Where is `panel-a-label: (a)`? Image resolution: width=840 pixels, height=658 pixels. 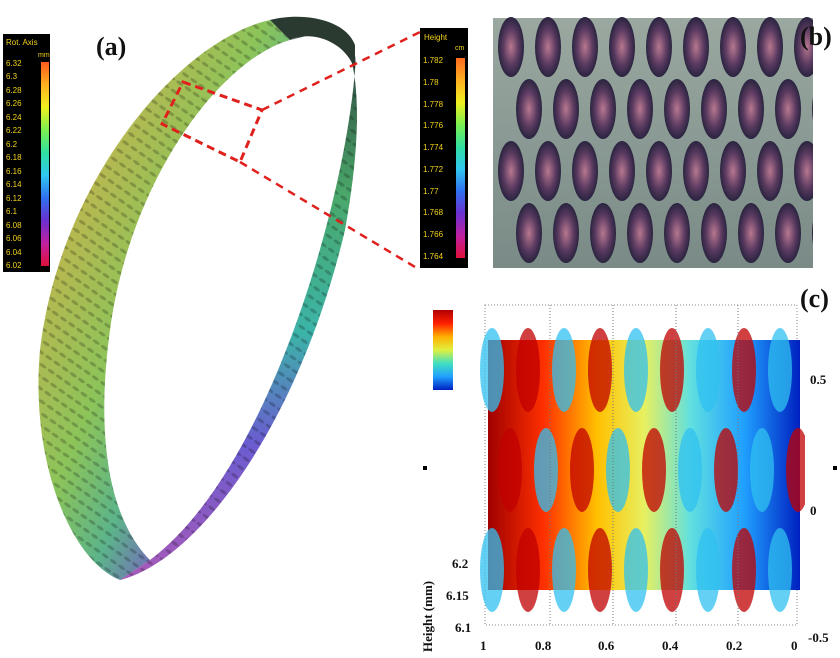
panel-a-label: (a) is located at coordinates (111, 46).